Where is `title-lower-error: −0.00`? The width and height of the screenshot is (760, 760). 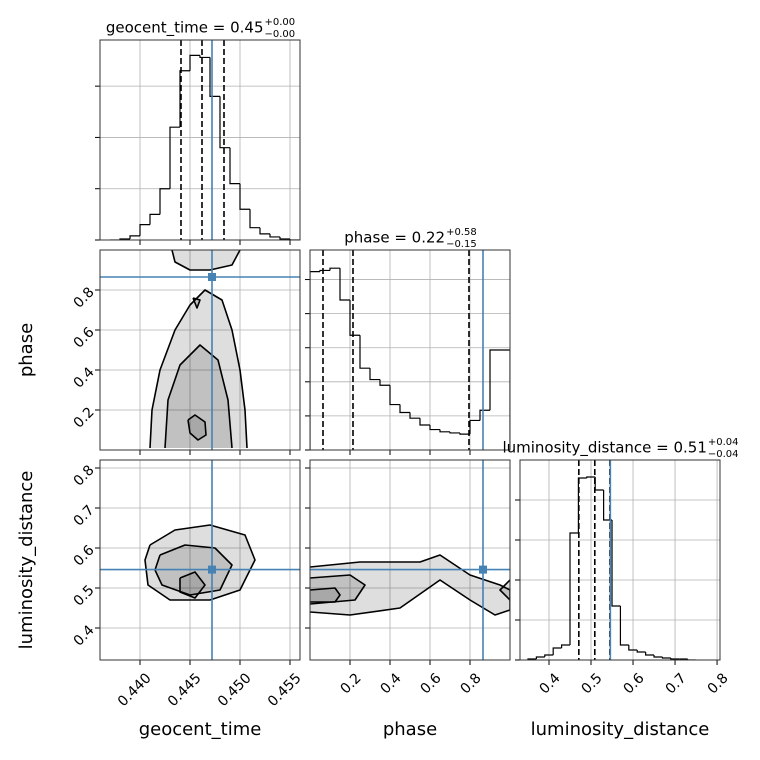
title-lower-error: −0.00 is located at coordinates (280, 34).